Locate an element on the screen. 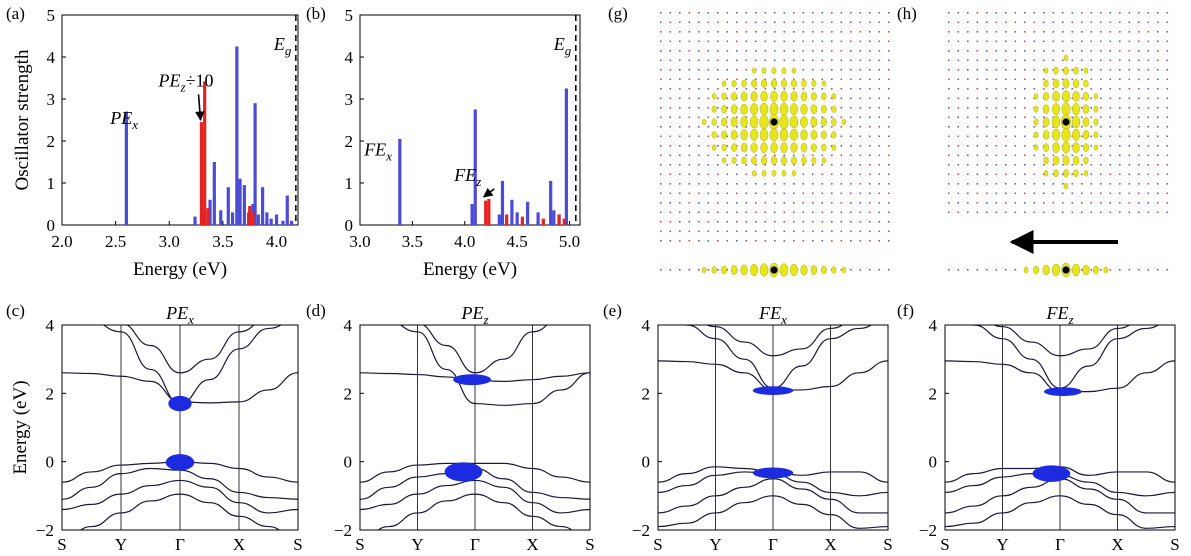  hole-position-side is located at coordinates (1066, 270).